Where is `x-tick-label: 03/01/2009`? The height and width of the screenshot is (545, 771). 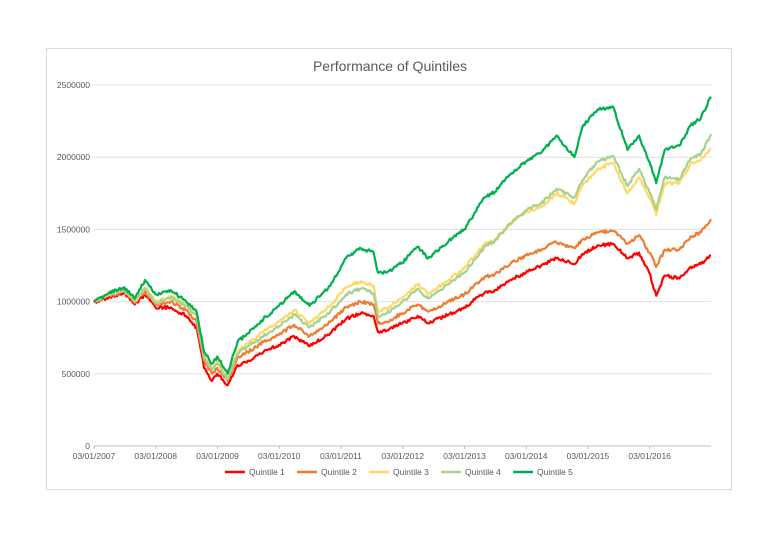
x-tick-label: 03/01/2009 is located at coordinates (217, 456).